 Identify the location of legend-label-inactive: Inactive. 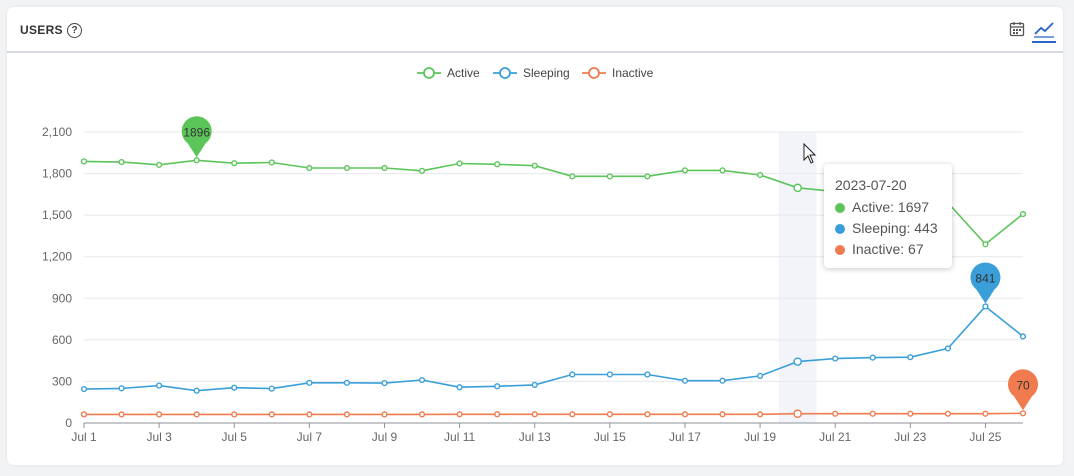
(633, 73).